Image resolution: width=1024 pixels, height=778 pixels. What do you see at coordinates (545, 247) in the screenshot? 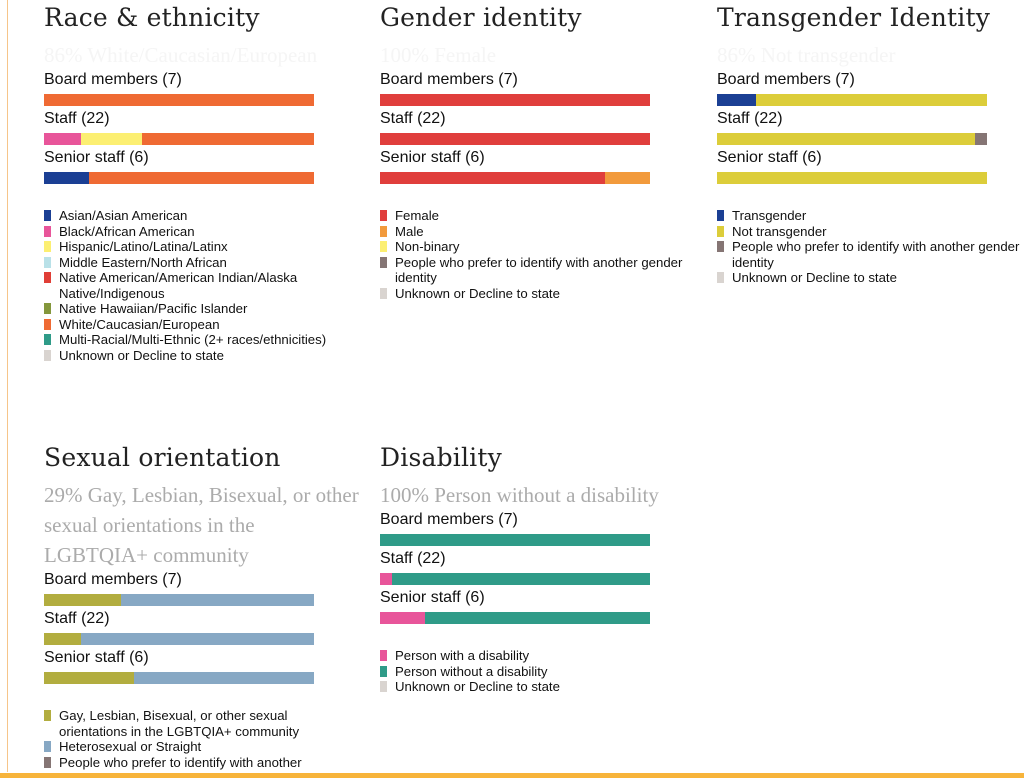
I see `legend-item: Non-binary` at bounding box center [545, 247].